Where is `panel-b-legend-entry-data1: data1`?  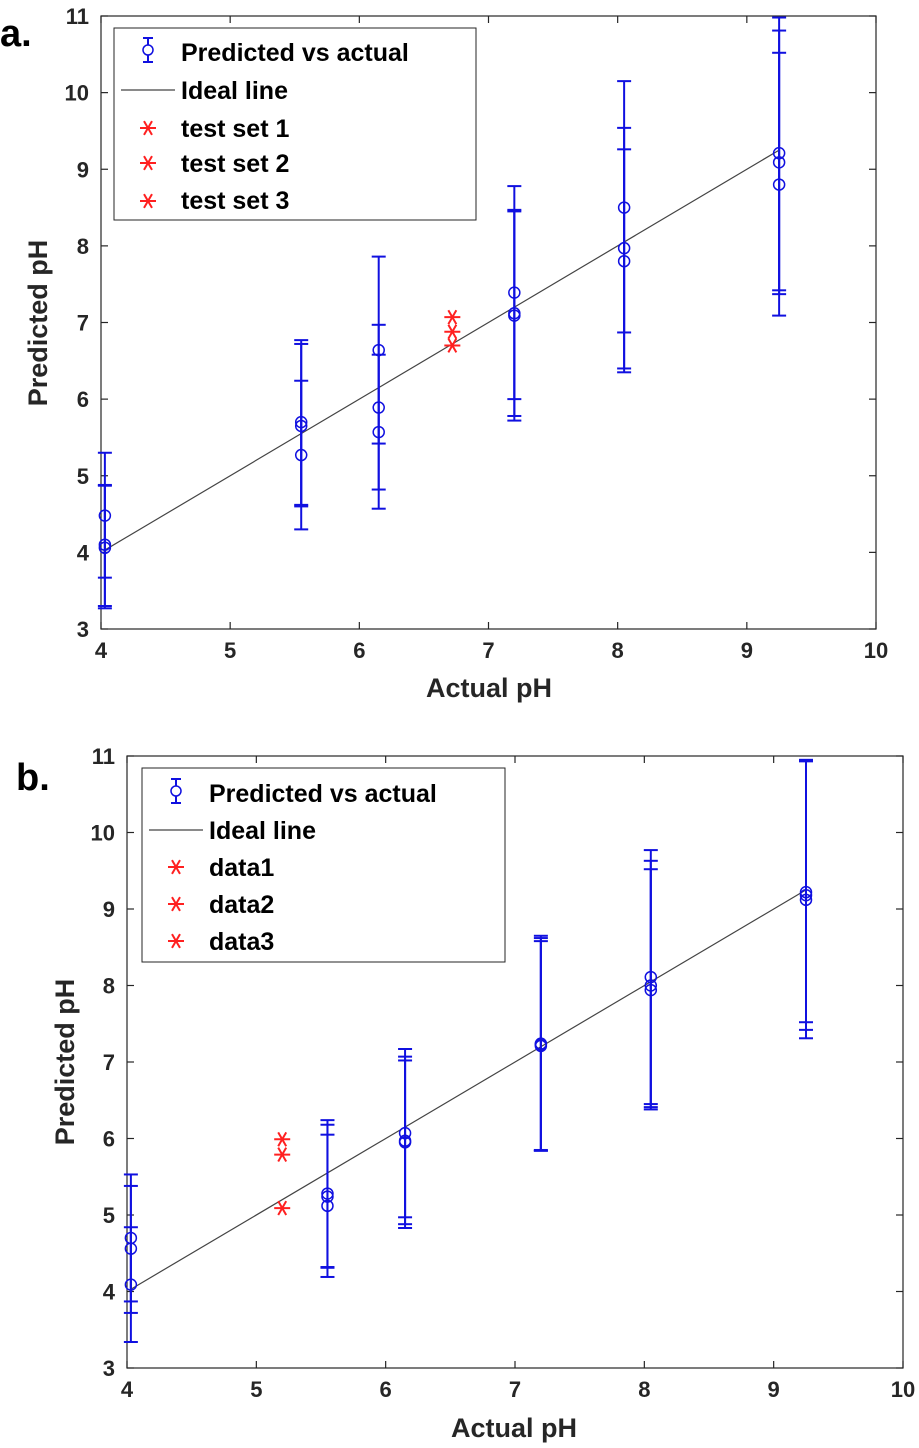 panel-b-legend-entry-data1: data1 is located at coordinates (241, 868).